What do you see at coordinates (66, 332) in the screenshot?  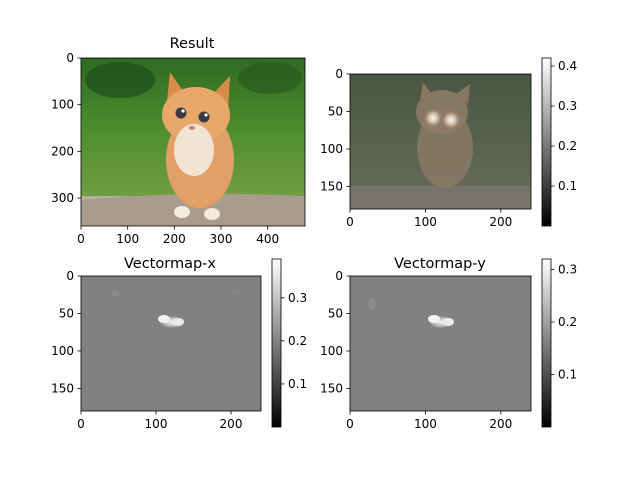 I see `vectormap-x-yticks: 0 50 100 150` at bounding box center [66, 332].